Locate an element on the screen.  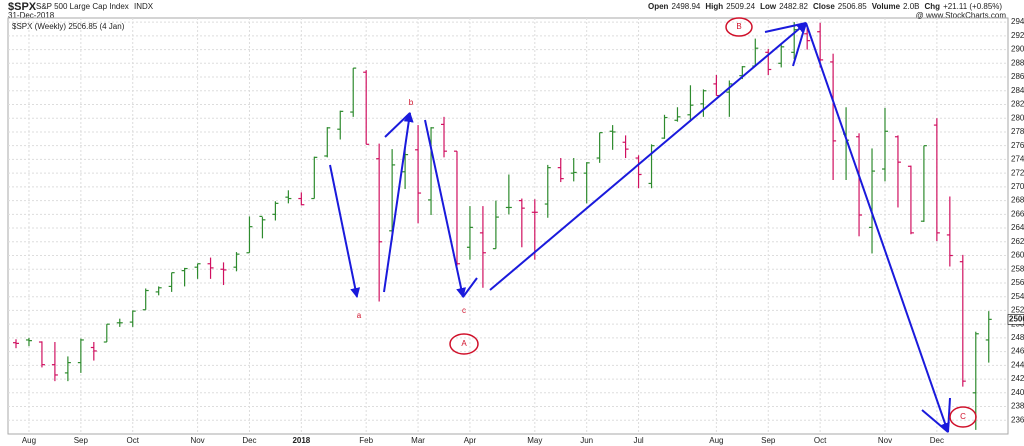
price-tag-bg is located at coordinates (1015, 319).